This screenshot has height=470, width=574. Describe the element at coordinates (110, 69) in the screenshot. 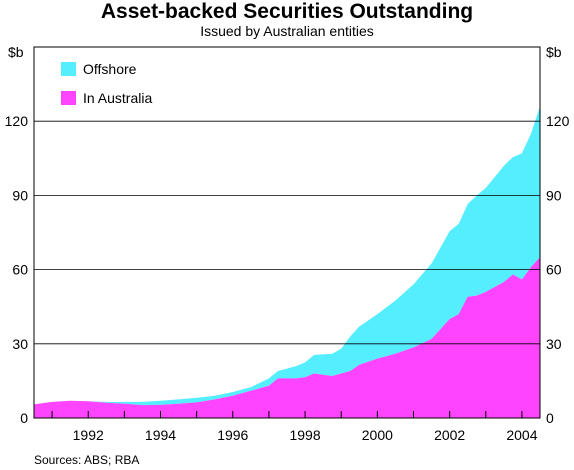

I see `legend-label: Offshore` at that location.